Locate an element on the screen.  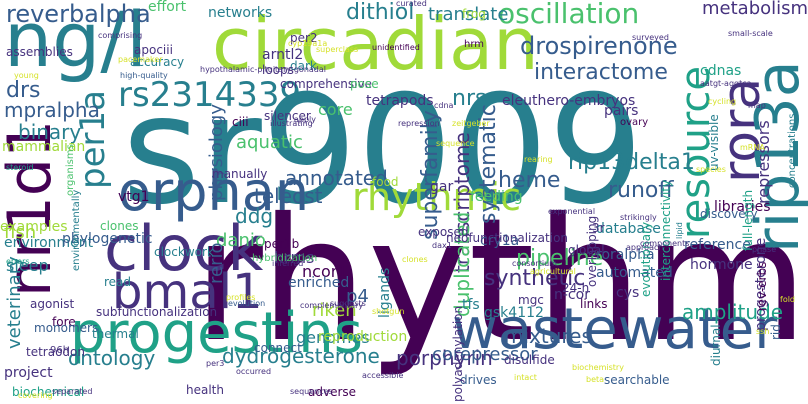
cloud-word: 3r is located at coordinates (598, 228).